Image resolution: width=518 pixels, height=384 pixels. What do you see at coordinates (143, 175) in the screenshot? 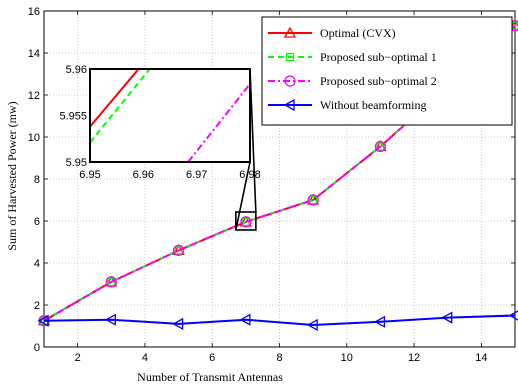
I see `inset-x-tick-label: 6.96` at bounding box center [143, 175].